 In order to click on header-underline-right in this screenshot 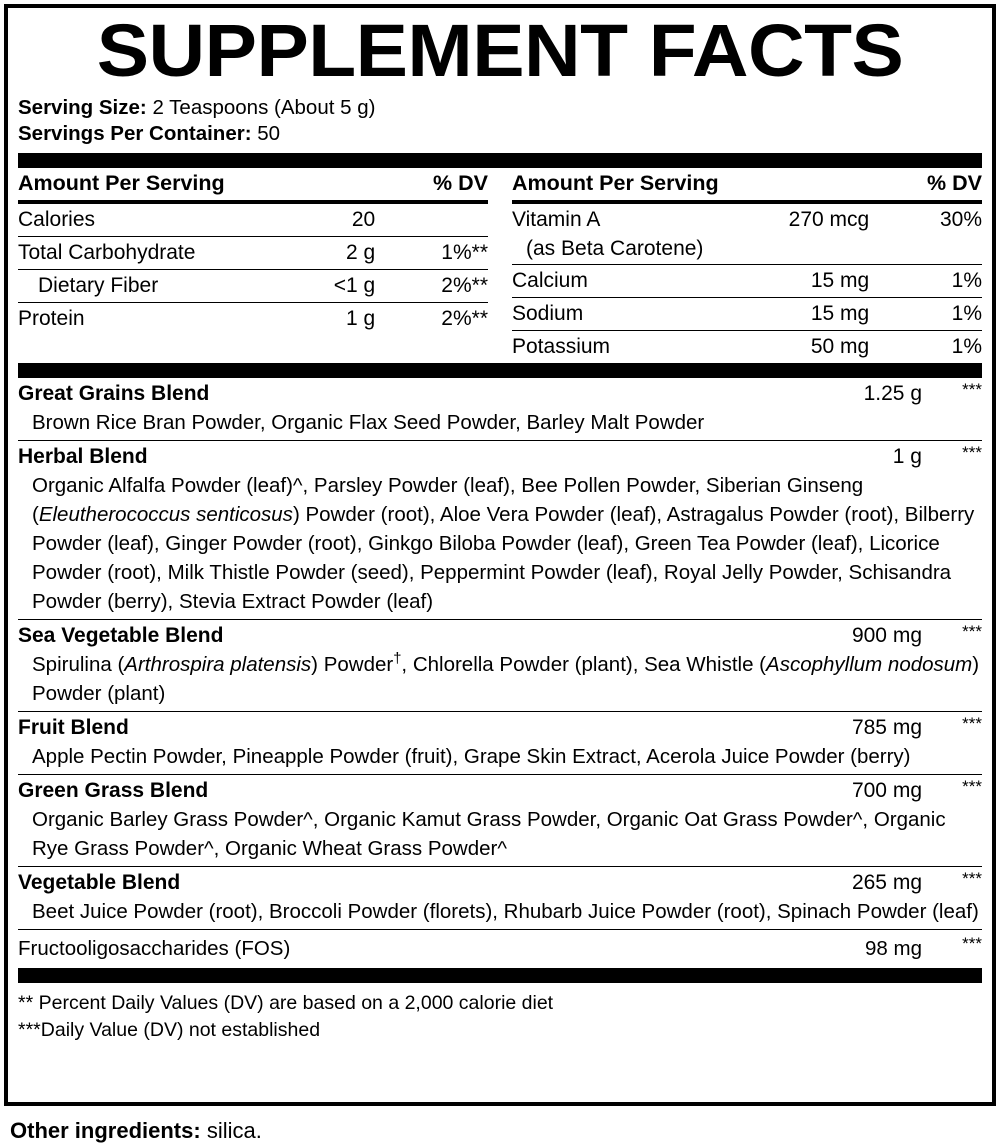, I will do `click(747, 202)`.